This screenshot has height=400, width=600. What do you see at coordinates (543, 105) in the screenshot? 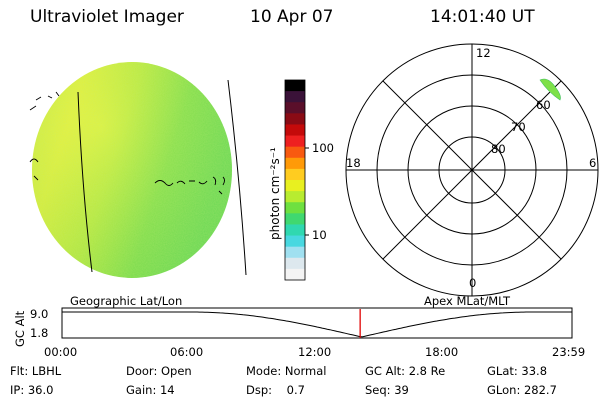
I see `mlat-label-60: 60` at bounding box center [543, 105].